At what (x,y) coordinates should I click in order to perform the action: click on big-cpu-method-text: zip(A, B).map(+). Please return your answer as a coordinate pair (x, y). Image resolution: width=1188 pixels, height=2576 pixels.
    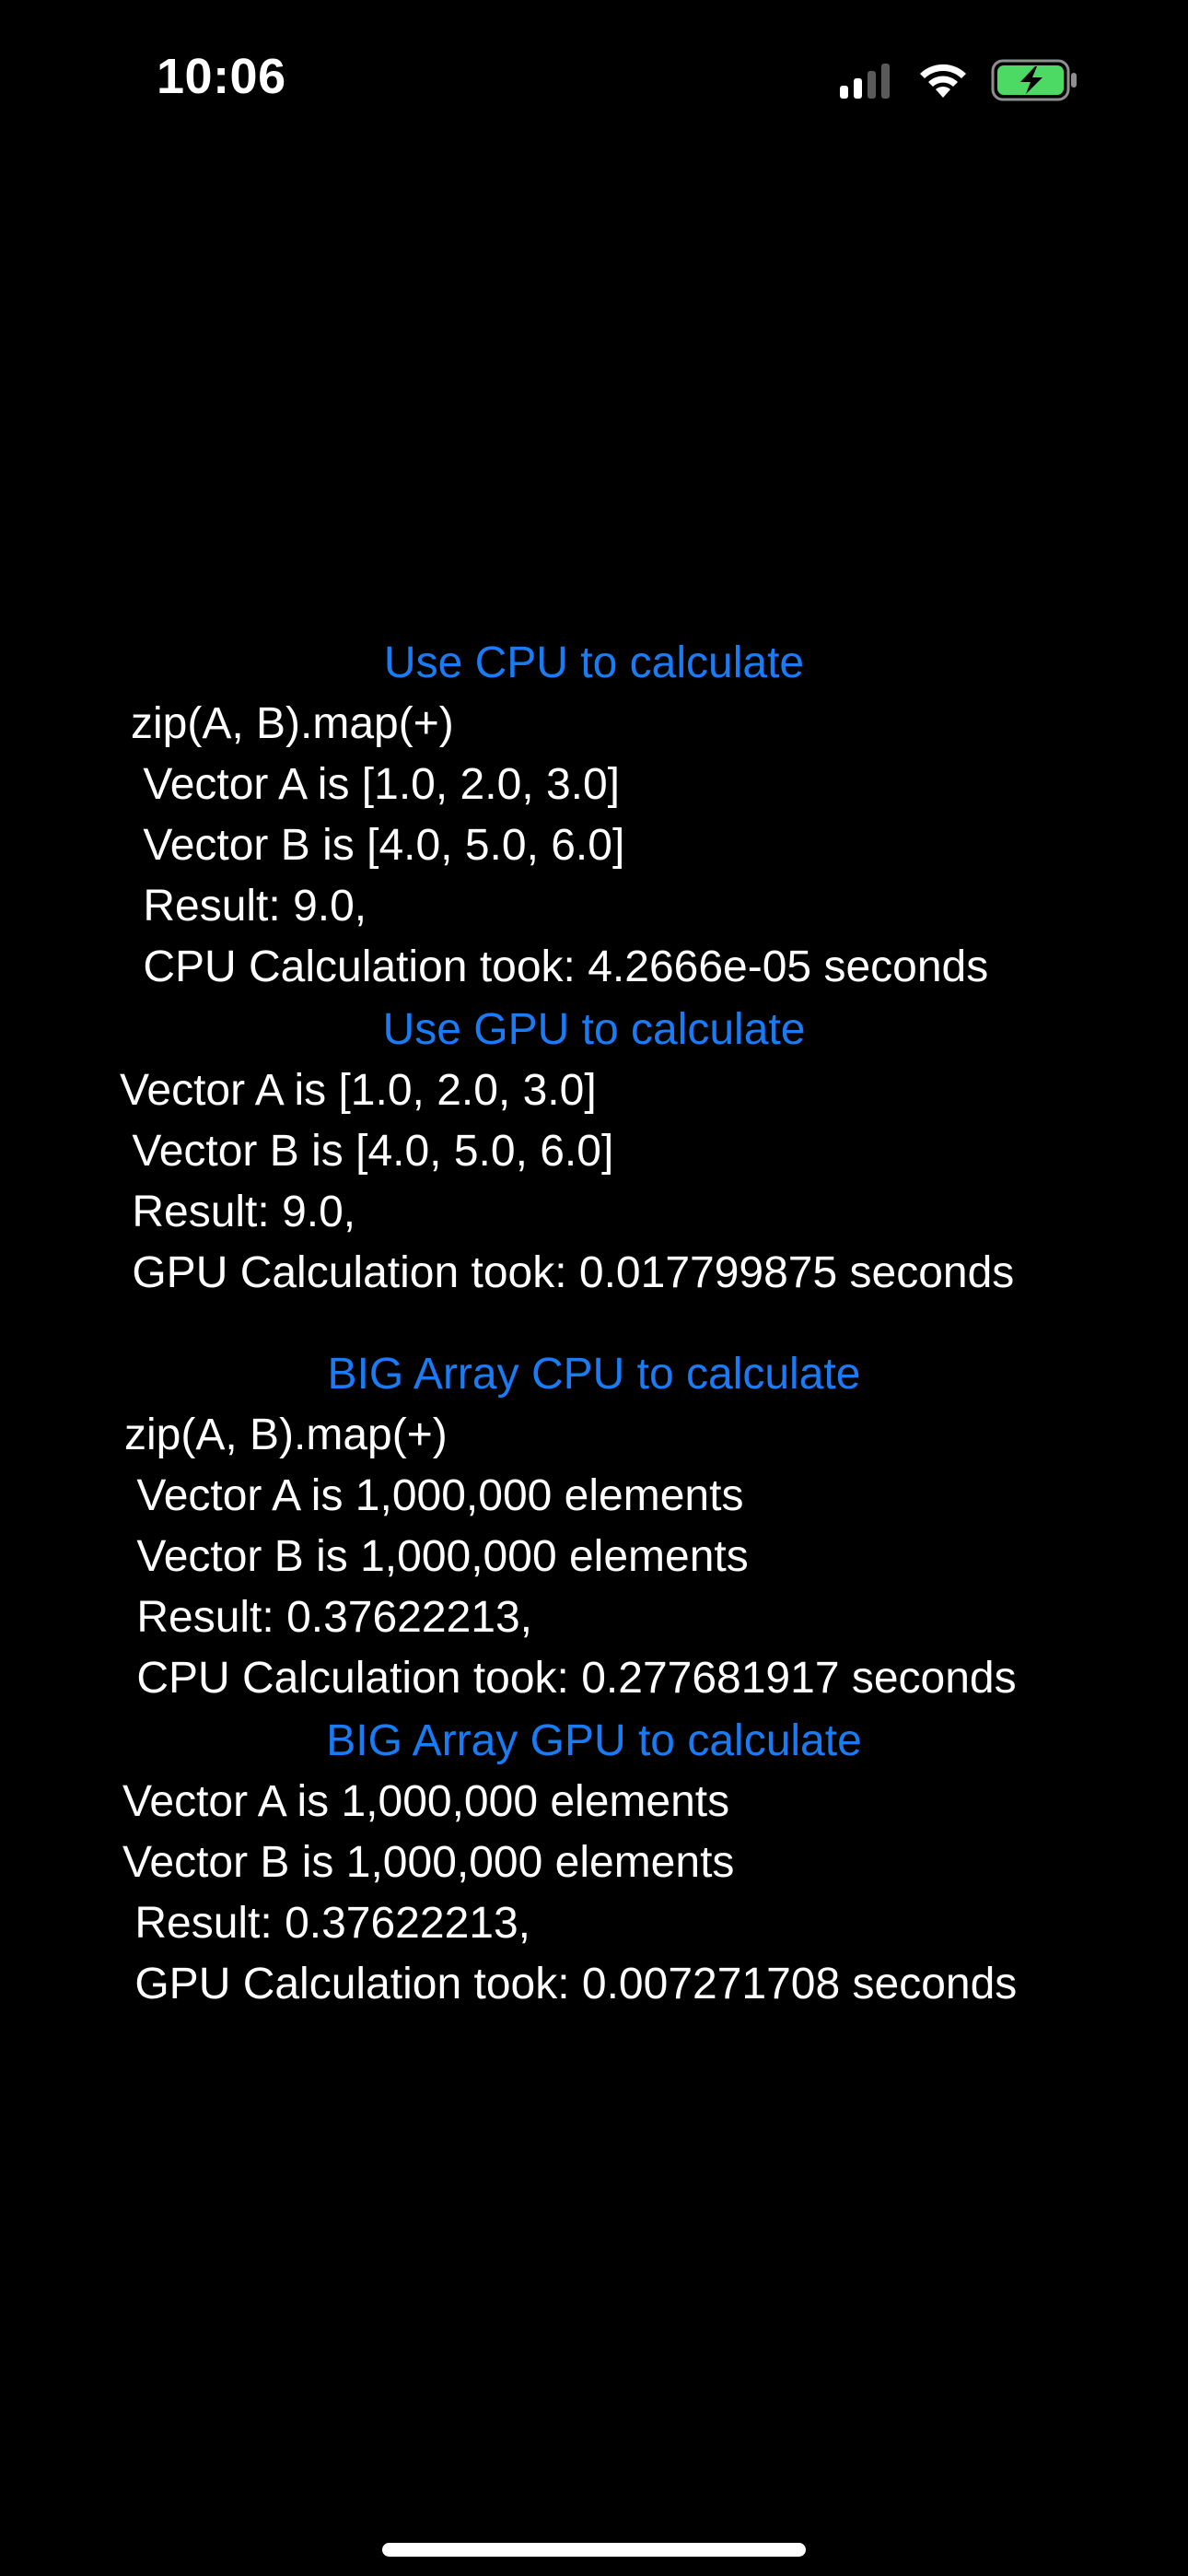
    Looking at the image, I should click on (286, 1435).